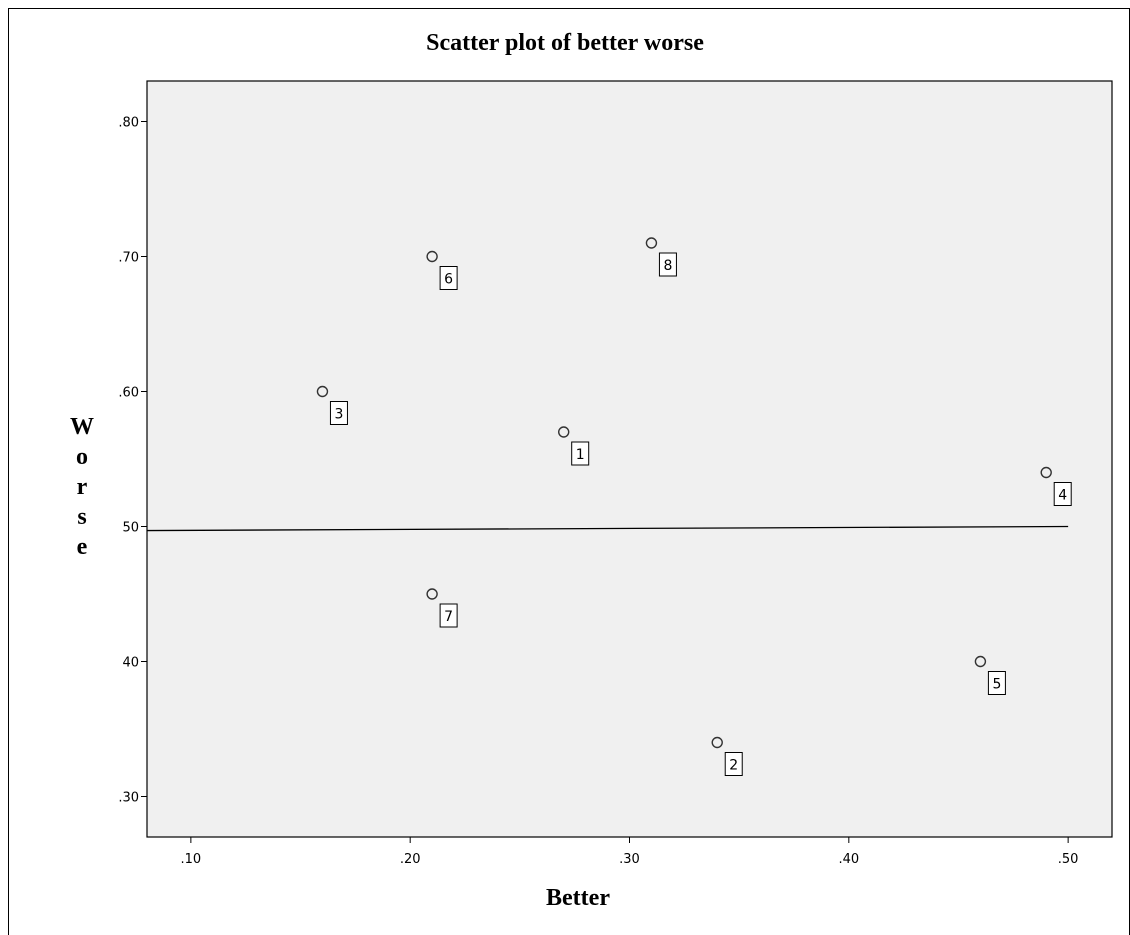 The height and width of the screenshot is (935, 1130). What do you see at coordinates (629, 859) in the screenshot?
I see `x-tick-label: .30` at bounding box center [629, 859].